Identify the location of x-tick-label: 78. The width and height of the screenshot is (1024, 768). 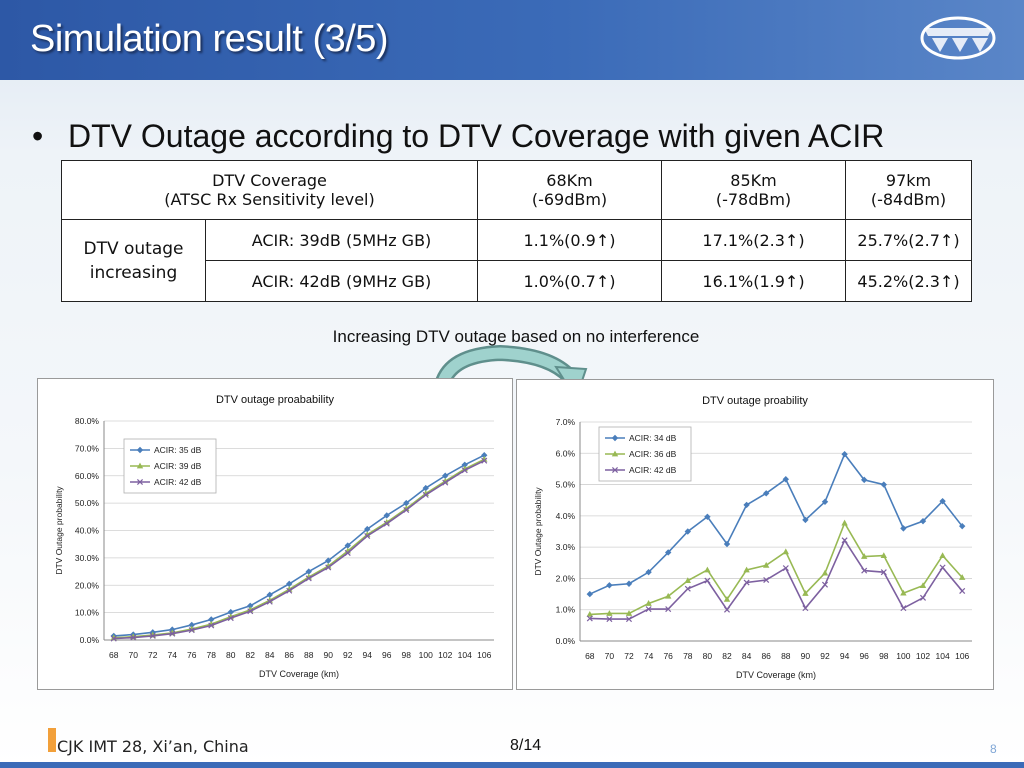
(688, 656).